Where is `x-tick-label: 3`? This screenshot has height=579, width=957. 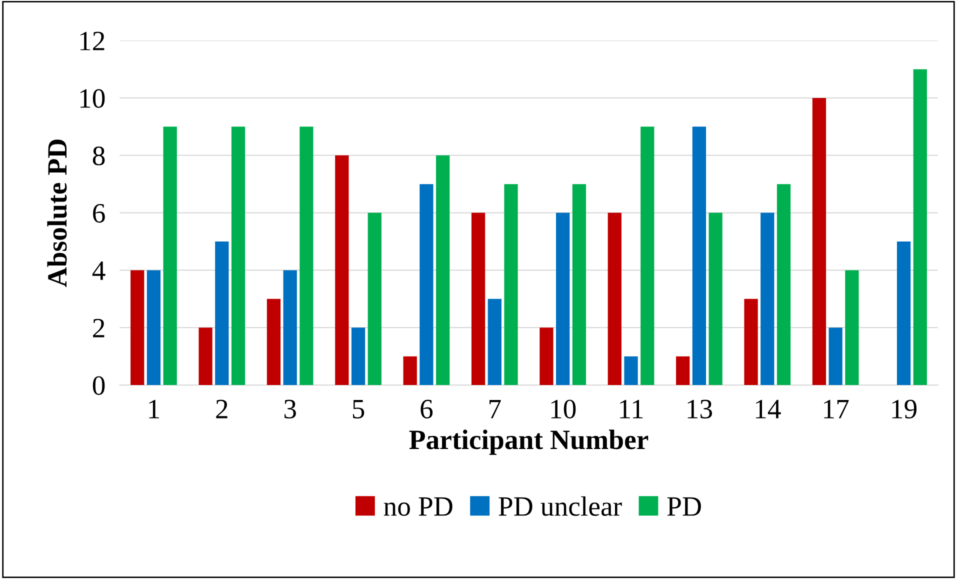 x-tick-label: 3 is located at coordinates (290, 409).